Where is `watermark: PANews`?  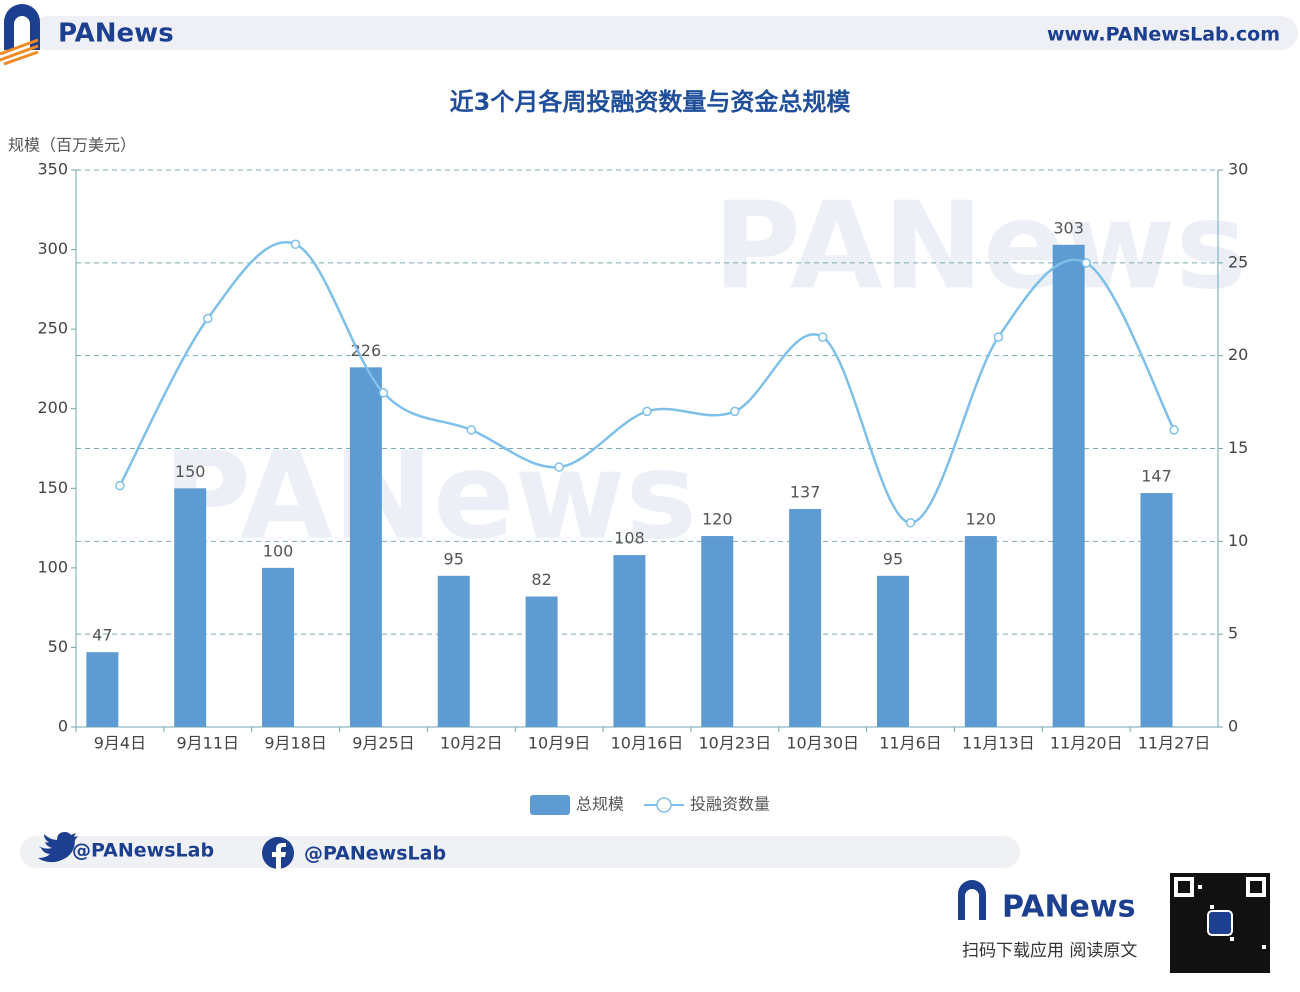
watermark: PANews is located at coordinates (430, 497).